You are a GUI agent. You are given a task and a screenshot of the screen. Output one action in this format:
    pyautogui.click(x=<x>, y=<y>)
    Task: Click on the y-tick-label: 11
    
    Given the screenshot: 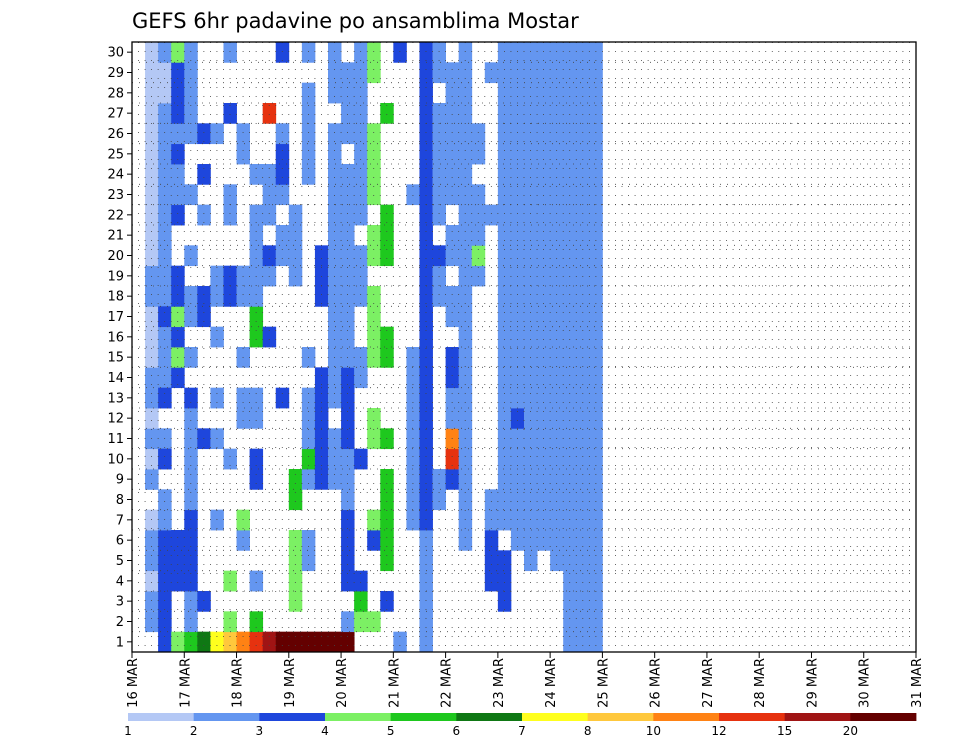 What is the action you would take?
    pyautogui.click(x=115, y=439)
    